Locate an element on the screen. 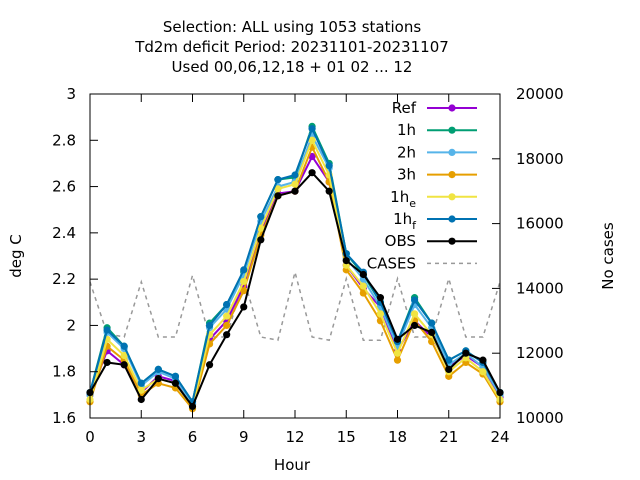 The height and width of the screenshot is (480, 640). legend-label: 3h is located at coordinates (406, 175).